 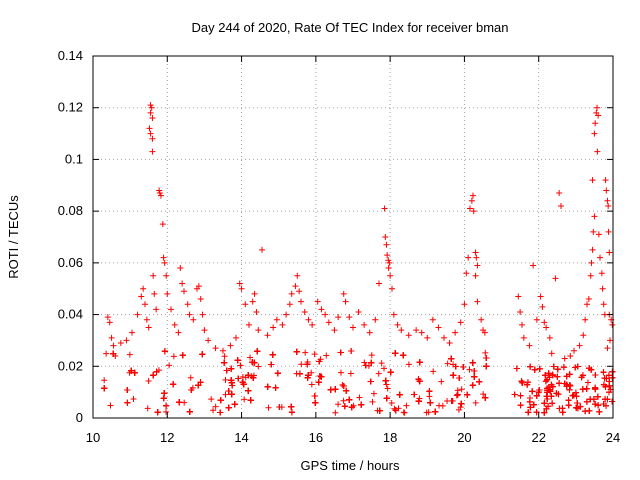 I want to click on y-tick-label: 0.02, so click(x=70, y=365).